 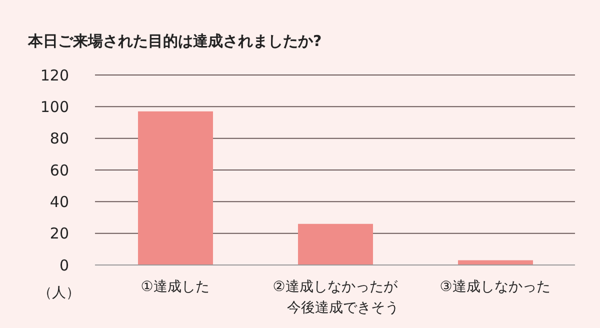 I want to click on y-tick-label: 20, so click(x=59, y=233).